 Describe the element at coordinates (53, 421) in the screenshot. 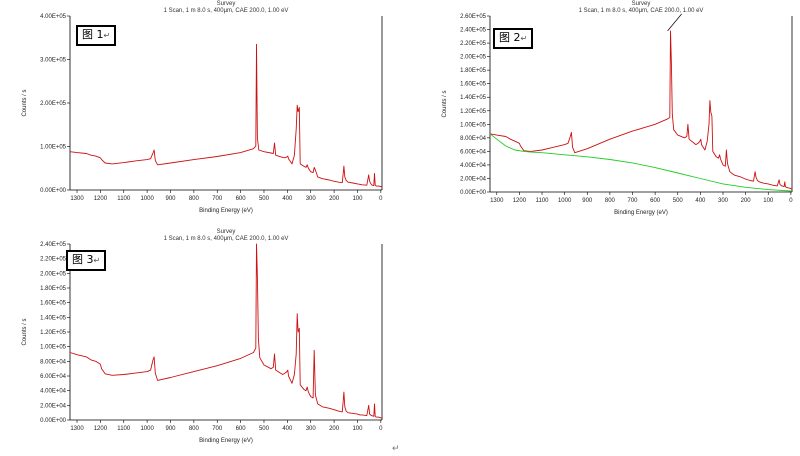

I see `chart-3-y-tick-label: 0.00E+00` at that location.